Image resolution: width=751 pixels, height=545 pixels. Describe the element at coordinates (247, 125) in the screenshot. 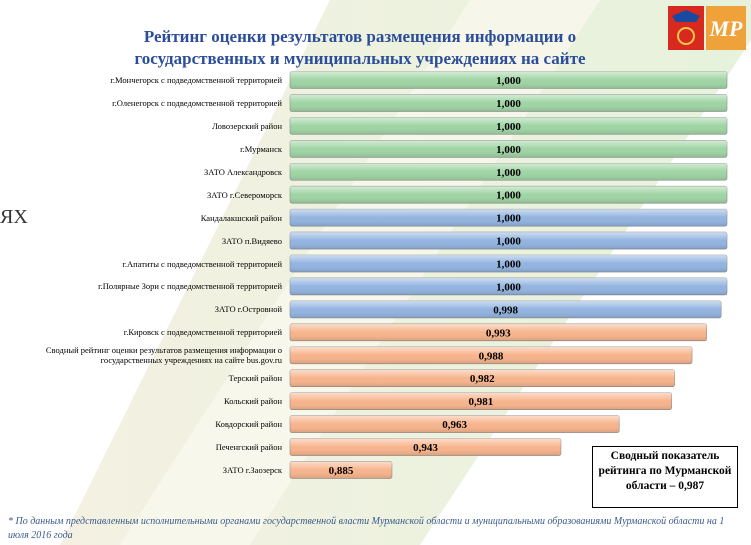

I see `category-label: Ловозерский район` at that location.